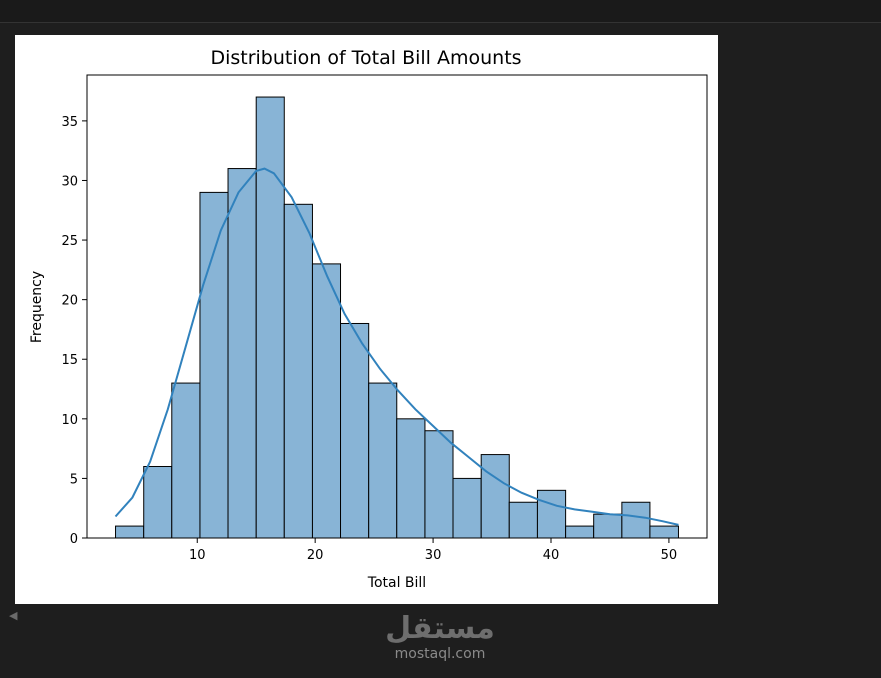 Image resolution: width=881 pixels, height=678 pixels. What do you see at coordinates (69, 122) in the screenshot?
I see `y-tick-label: 35` at bounding box center [69, 122].